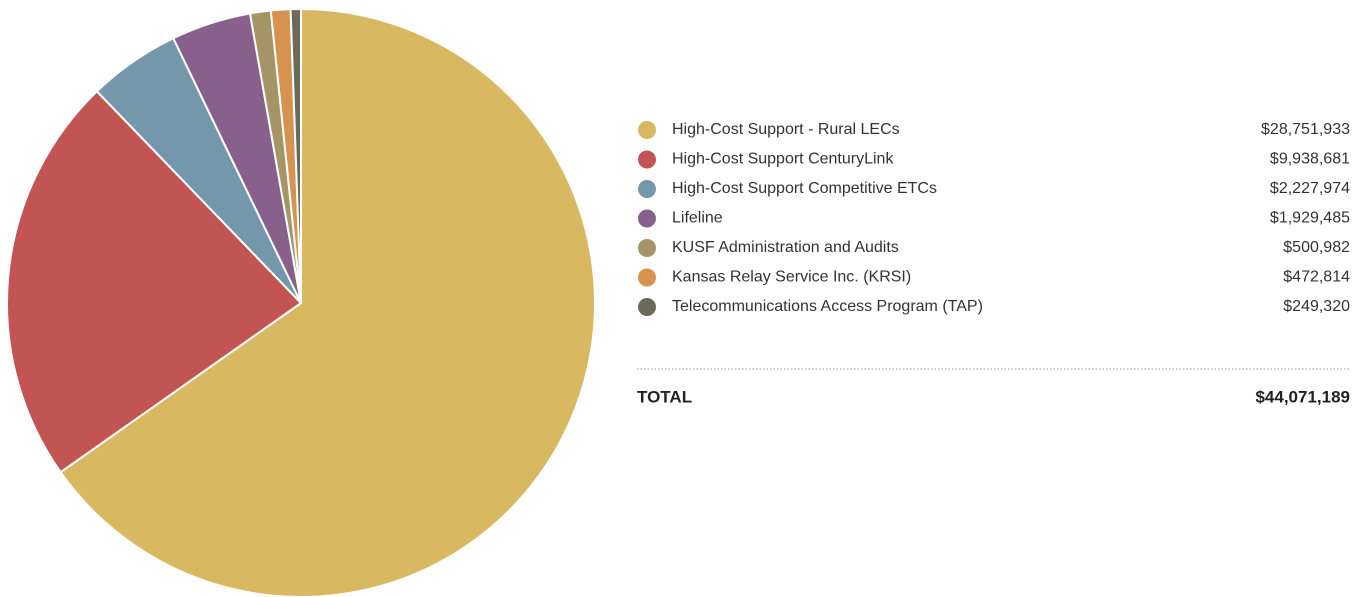  What do you see at coordinates (783, 159) in the screenshot?
I see `legend-label: High-Cost Support CenturyLink` at bounding box center [783, 159].